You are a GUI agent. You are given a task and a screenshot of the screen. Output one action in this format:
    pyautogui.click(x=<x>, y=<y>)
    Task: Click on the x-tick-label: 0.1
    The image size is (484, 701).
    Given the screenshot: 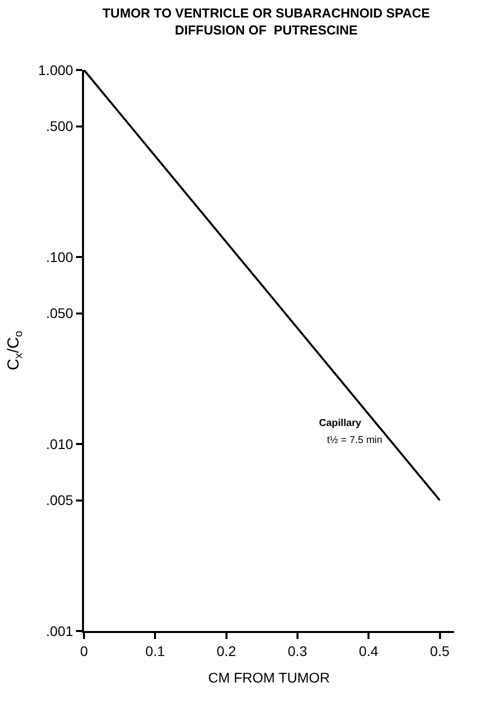 What is the action you would take?
    pyautogui.click(x=155, y=650)
    